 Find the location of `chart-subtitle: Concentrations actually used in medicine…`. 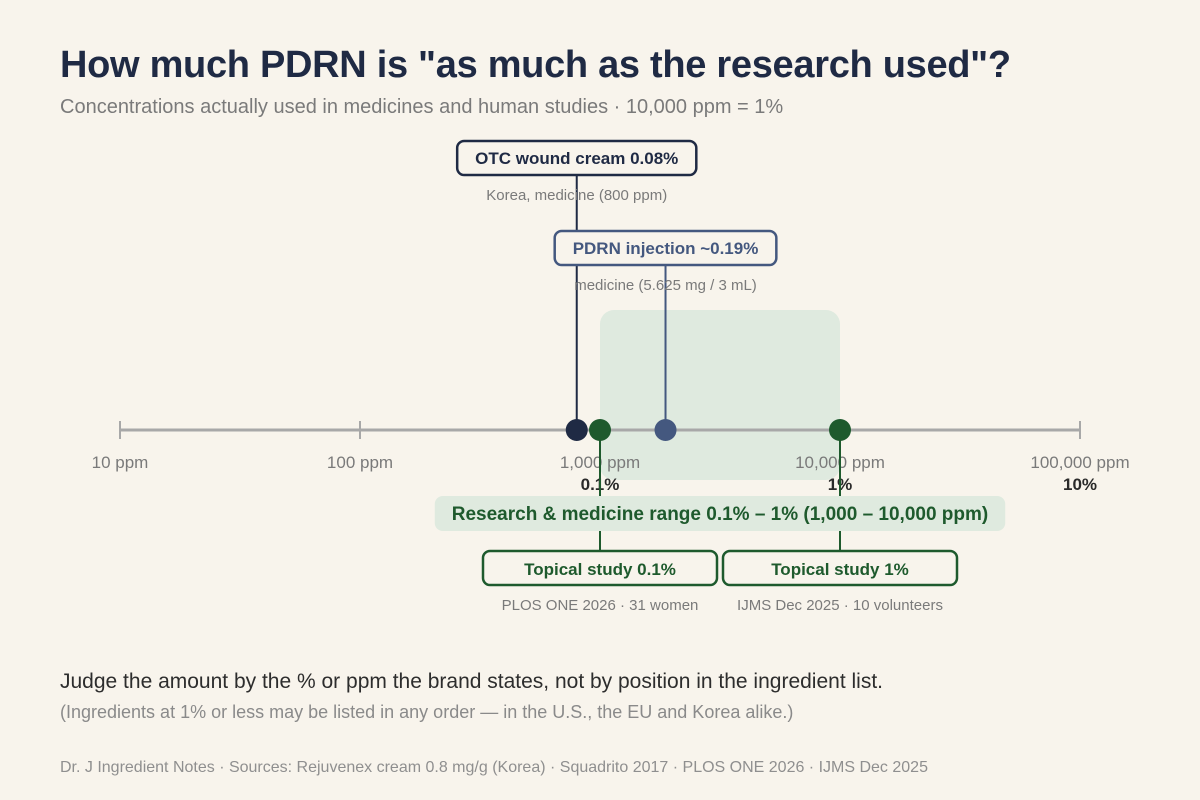

chart-subtitle: Concentrations actually used in medicine… is located at coordinates (422, 107).